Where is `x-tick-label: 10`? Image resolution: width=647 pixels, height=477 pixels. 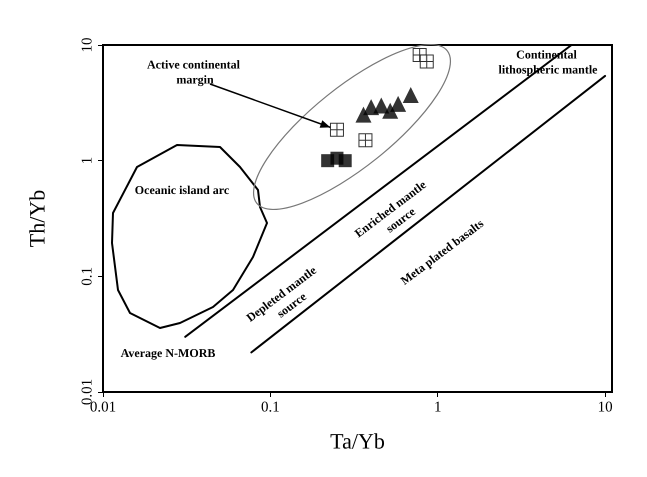
x-tick-label: 10 is located at coordinates (605, 408).